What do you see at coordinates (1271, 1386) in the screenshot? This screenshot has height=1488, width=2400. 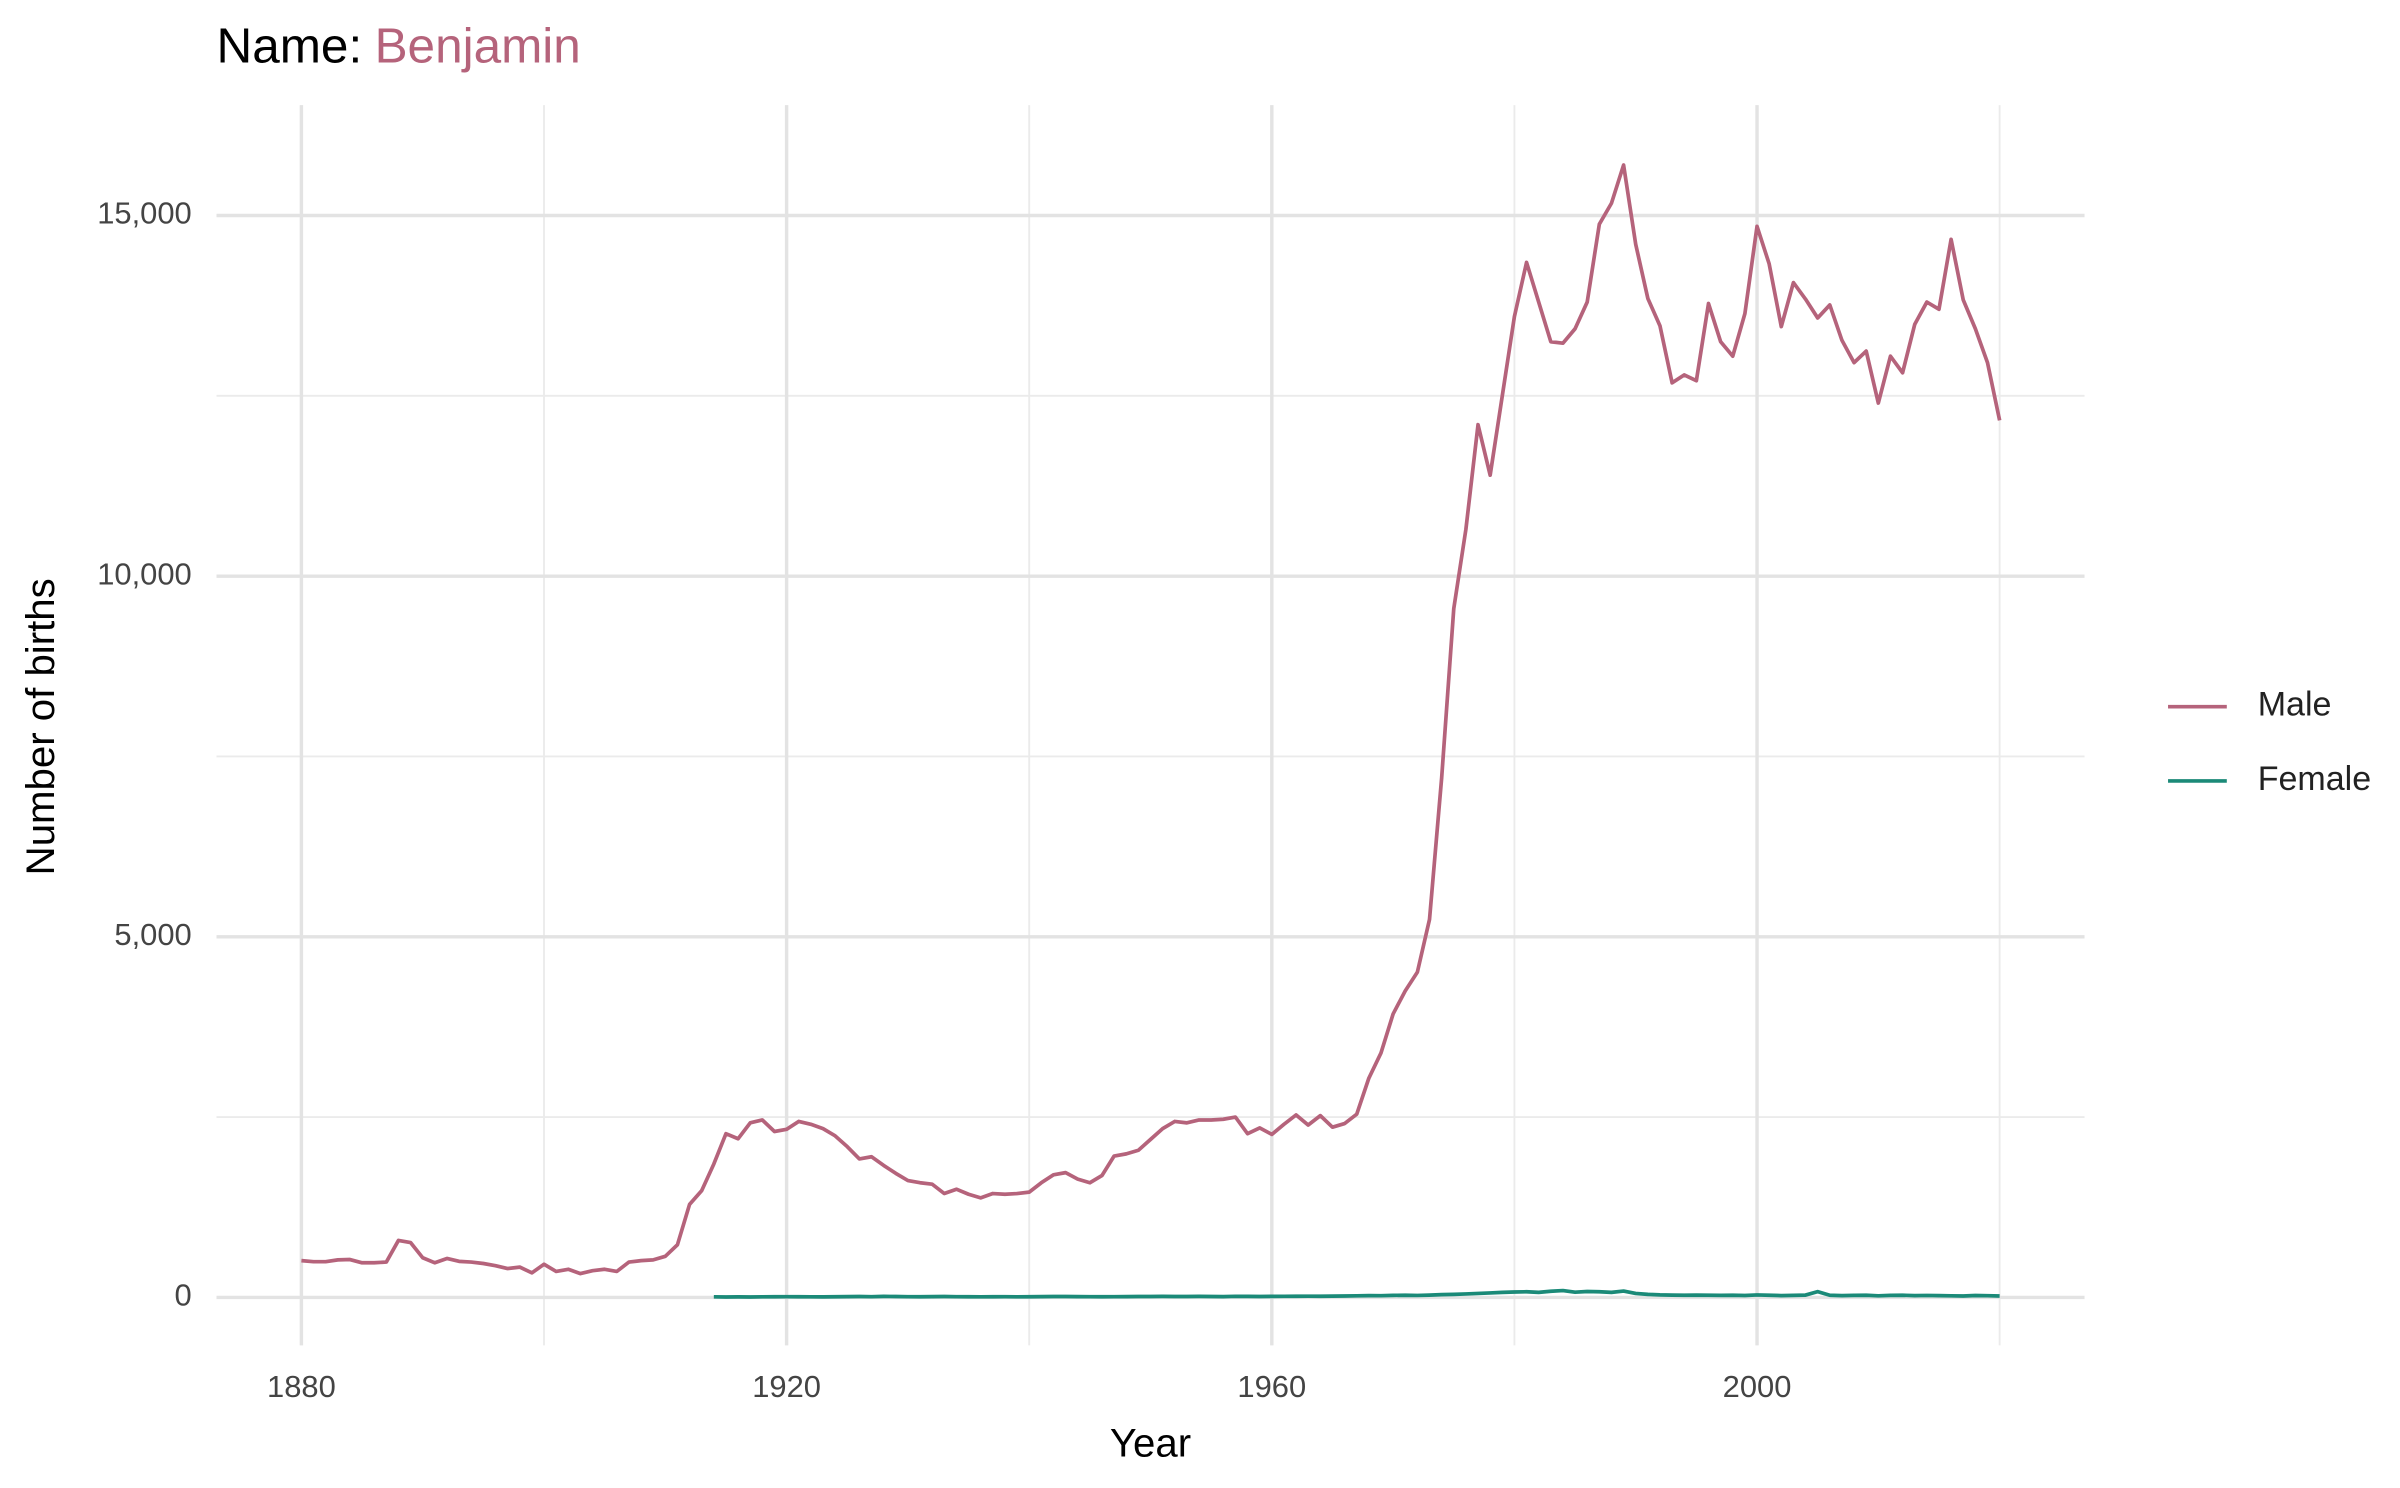 I see `x-tick-label: 1960` at bounding box center [1271, 1386].